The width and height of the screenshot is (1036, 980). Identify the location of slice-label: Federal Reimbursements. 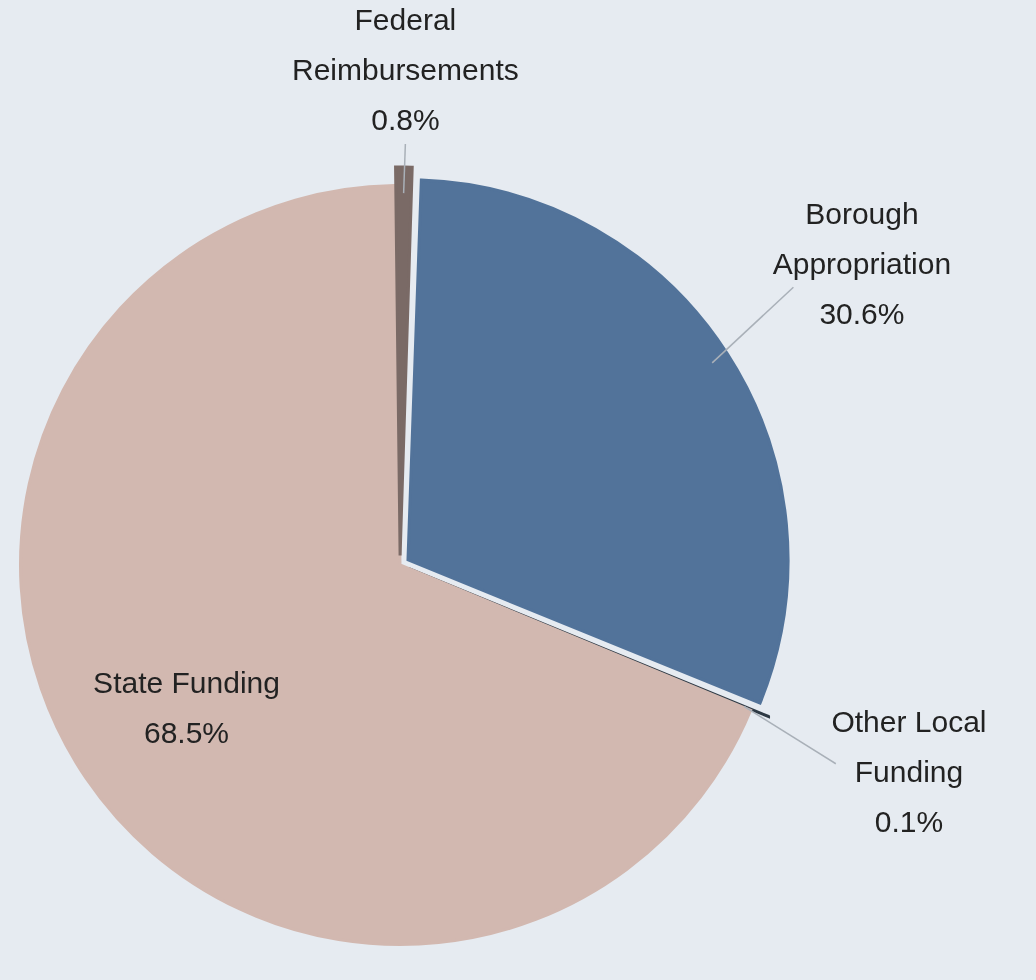
(405, 45).